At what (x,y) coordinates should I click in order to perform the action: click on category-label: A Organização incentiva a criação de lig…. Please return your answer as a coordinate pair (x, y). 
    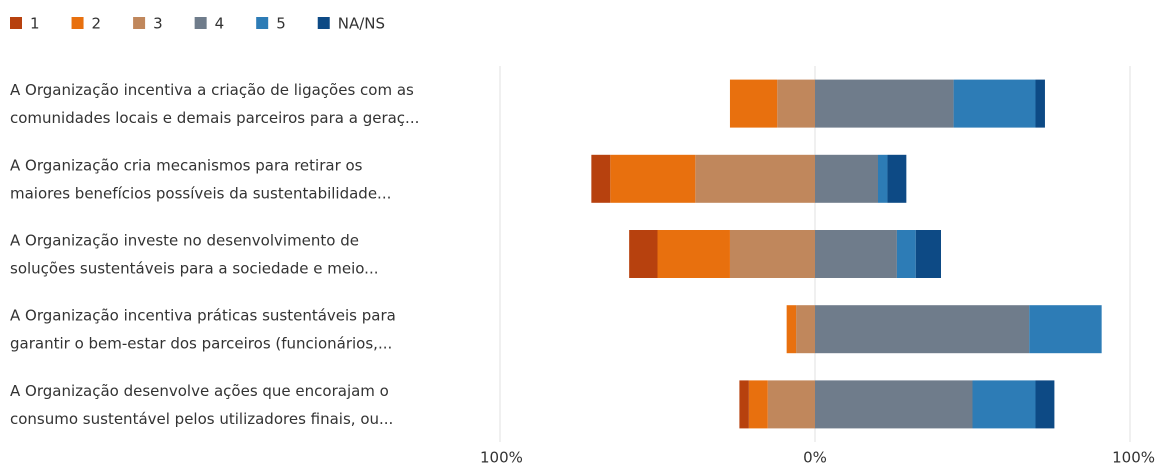
    Looking at the image, I should click on (212, 90).